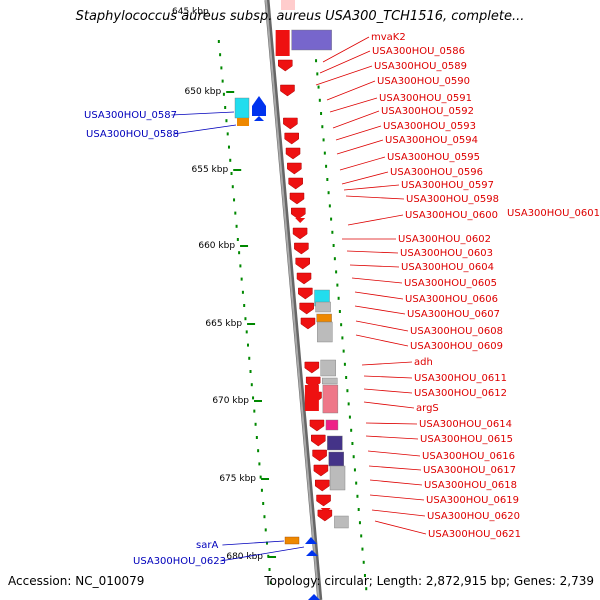 The width and height of the screenshot is (600, 600). I want to click on gene-label: USA300HOU_0615, so click(466, 439).